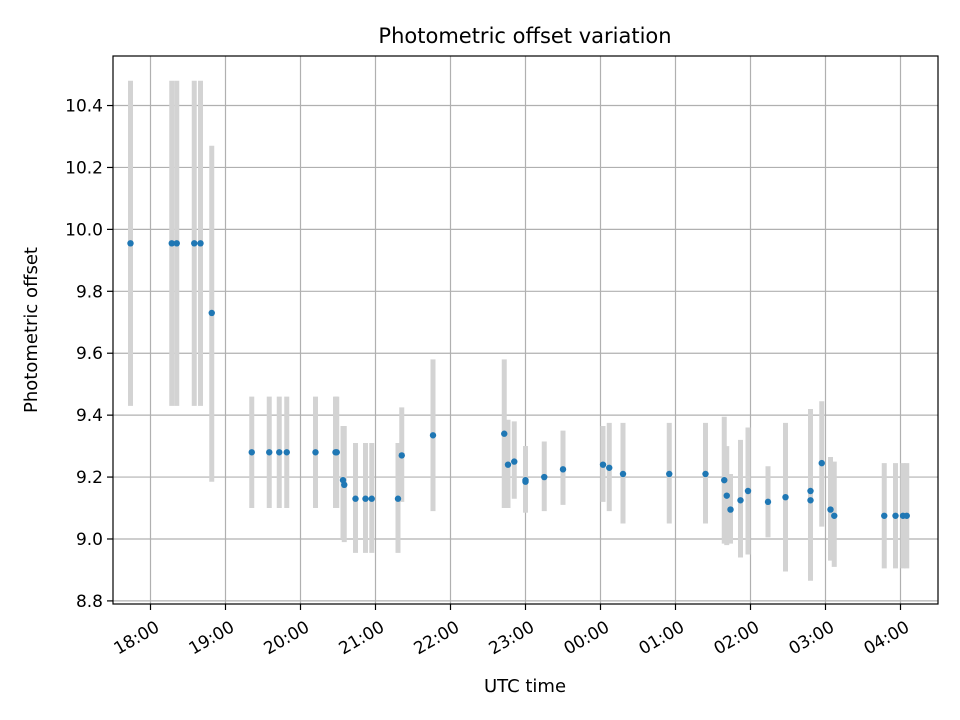  Describe the element at coordinates (362, 638) in the screenshot. I see `x-tick-label: 21:00` at that location.